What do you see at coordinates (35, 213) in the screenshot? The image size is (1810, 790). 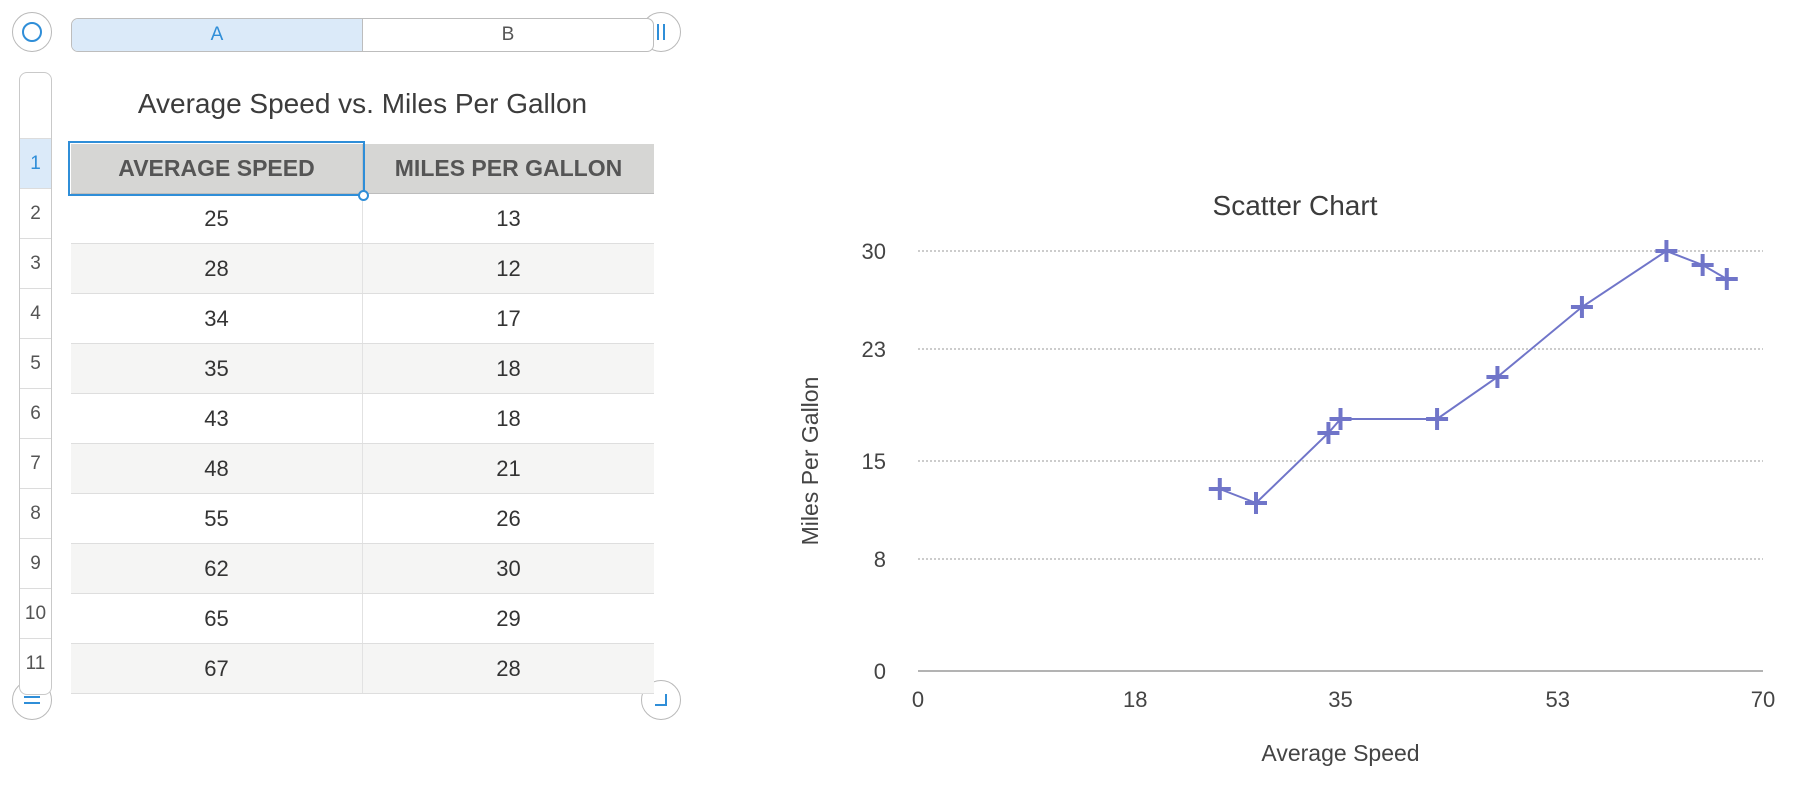 I see `row-header: 2` at bounding box center [35, 213].